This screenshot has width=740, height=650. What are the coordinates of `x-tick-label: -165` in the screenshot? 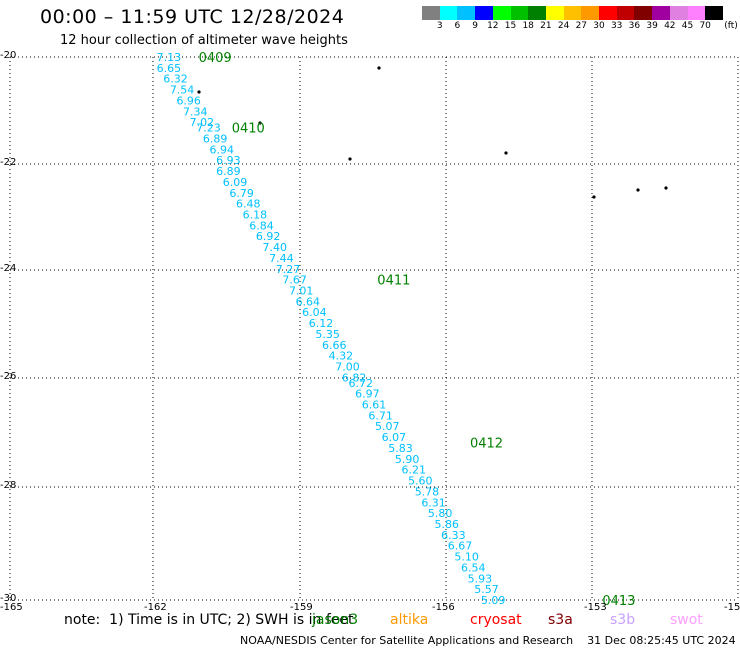 It's located at (11, 607).